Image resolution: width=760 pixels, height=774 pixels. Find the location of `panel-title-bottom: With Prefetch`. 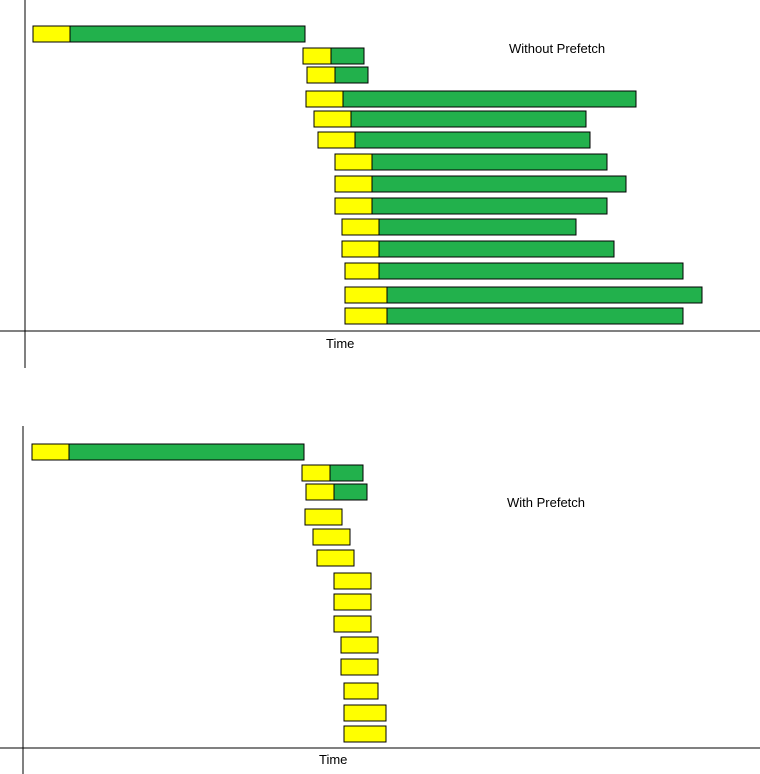

panel-title-bottom: With Prefetch is located at coordinates (546, 502).